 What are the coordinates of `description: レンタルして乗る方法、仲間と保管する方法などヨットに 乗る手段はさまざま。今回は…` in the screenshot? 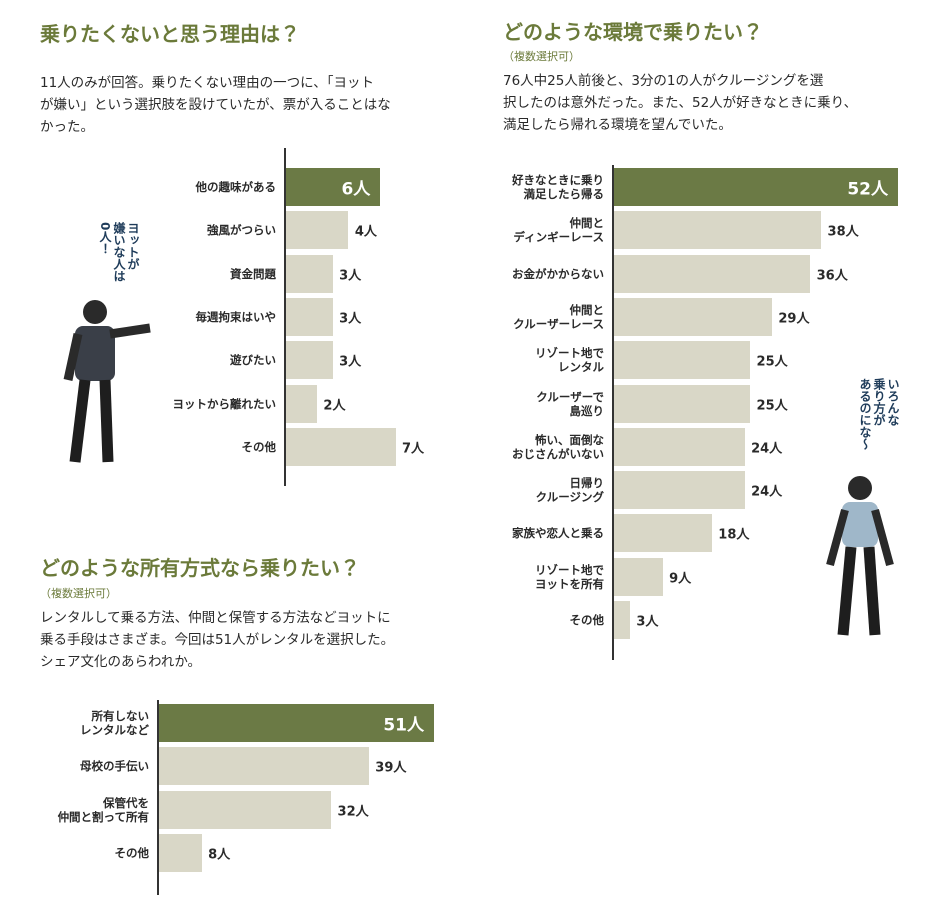 It's located at (217, 640).